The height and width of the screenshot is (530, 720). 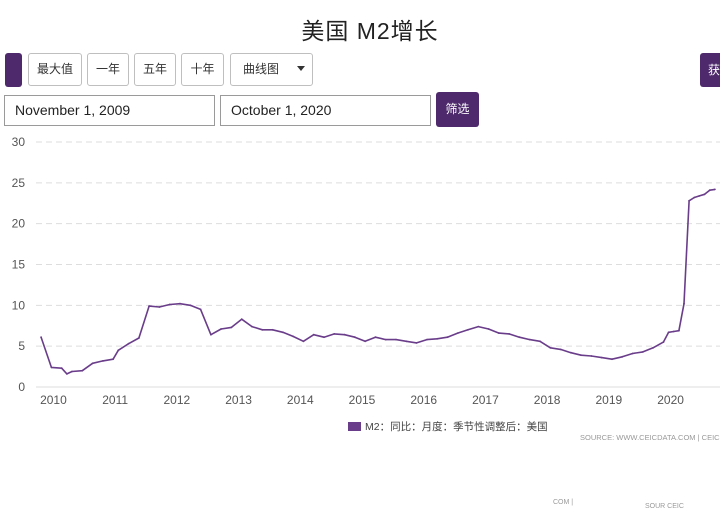 I want to click on chart-title: 美国 M2增长, so click(x=370, y=31).